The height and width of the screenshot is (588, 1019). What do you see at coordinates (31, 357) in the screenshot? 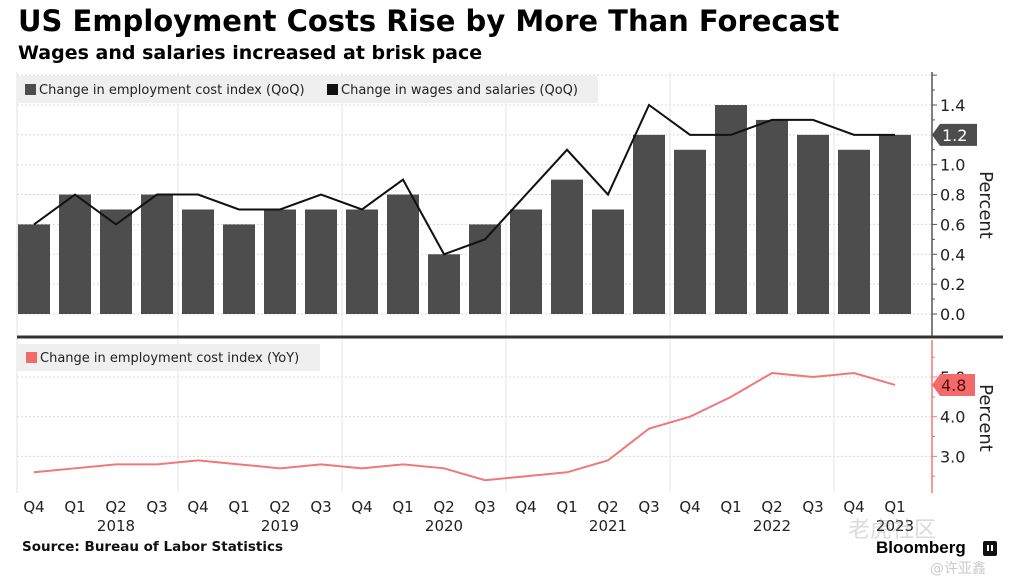
I see `legend-swatch-eci-yoy` at bounding box center [31, 357].